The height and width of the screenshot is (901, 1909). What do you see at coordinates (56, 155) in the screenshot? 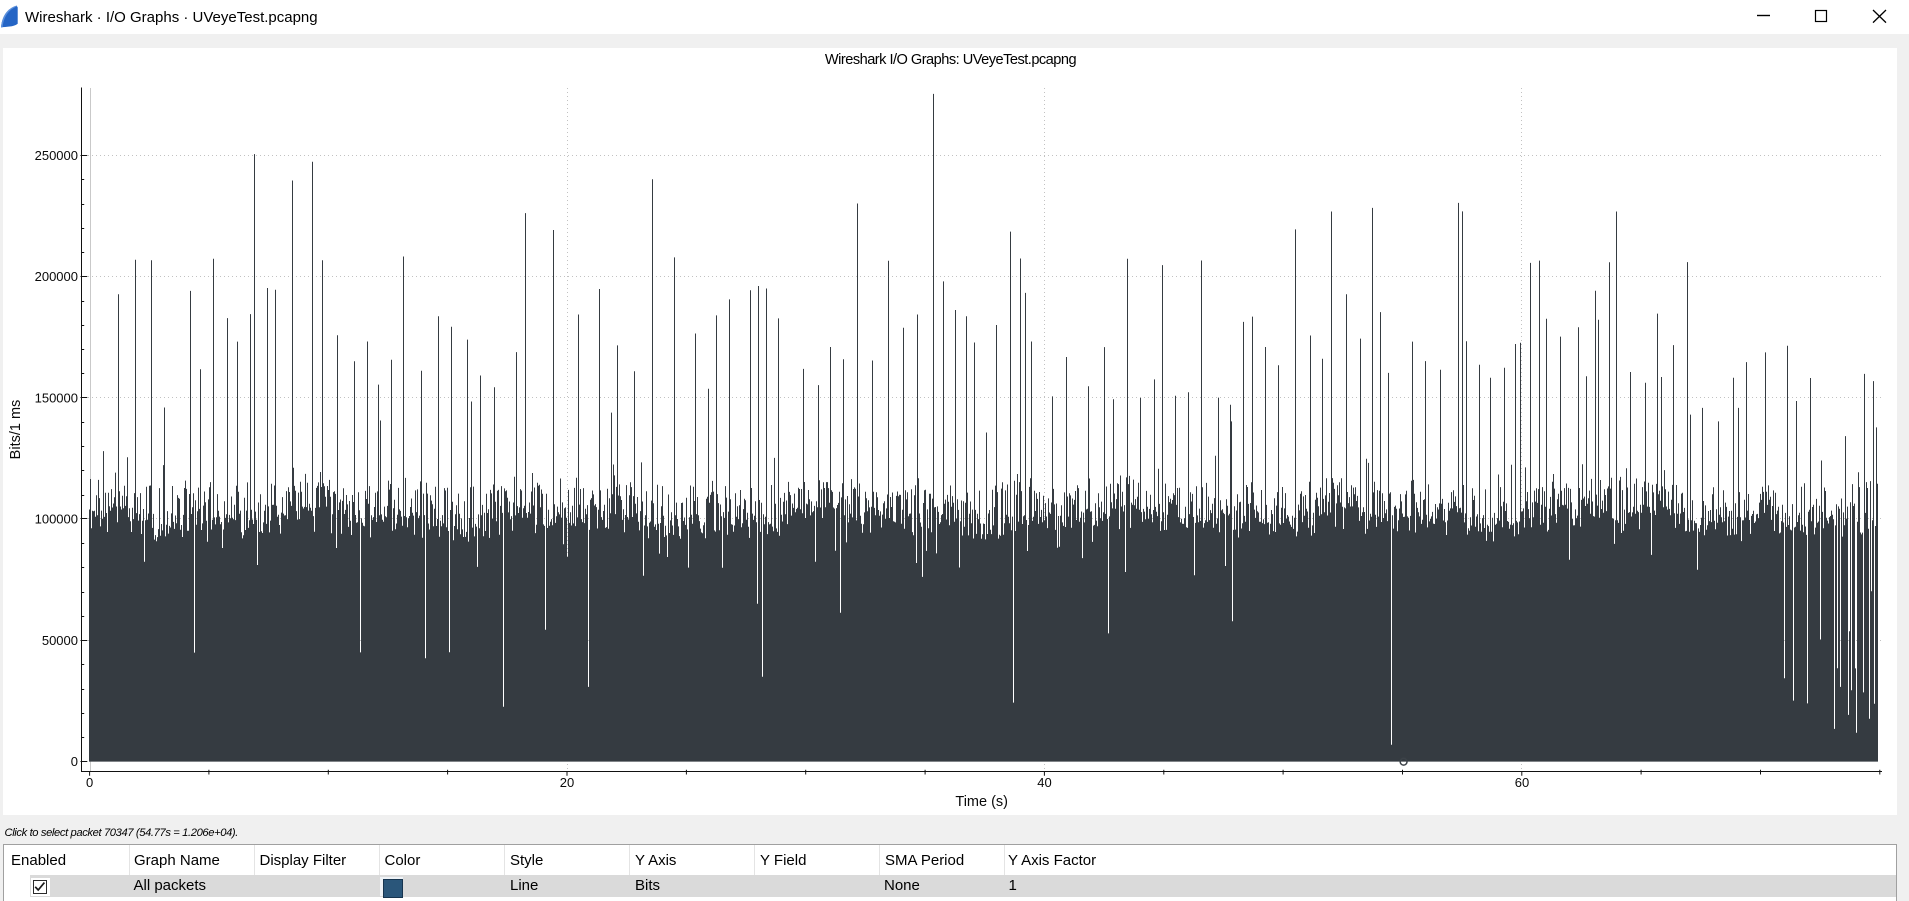
I see `svg-text: 250000` at bounding box center [56, 155].